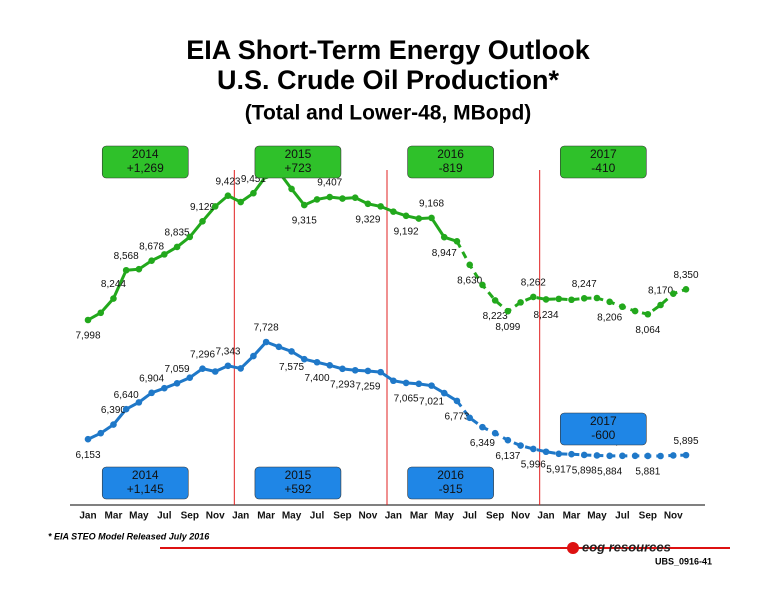 The width and height of the screenshot is (776, 600). Describe the element at coordinates (603, 435) in the screenshot. I see `annotation-change: -600` at that location.